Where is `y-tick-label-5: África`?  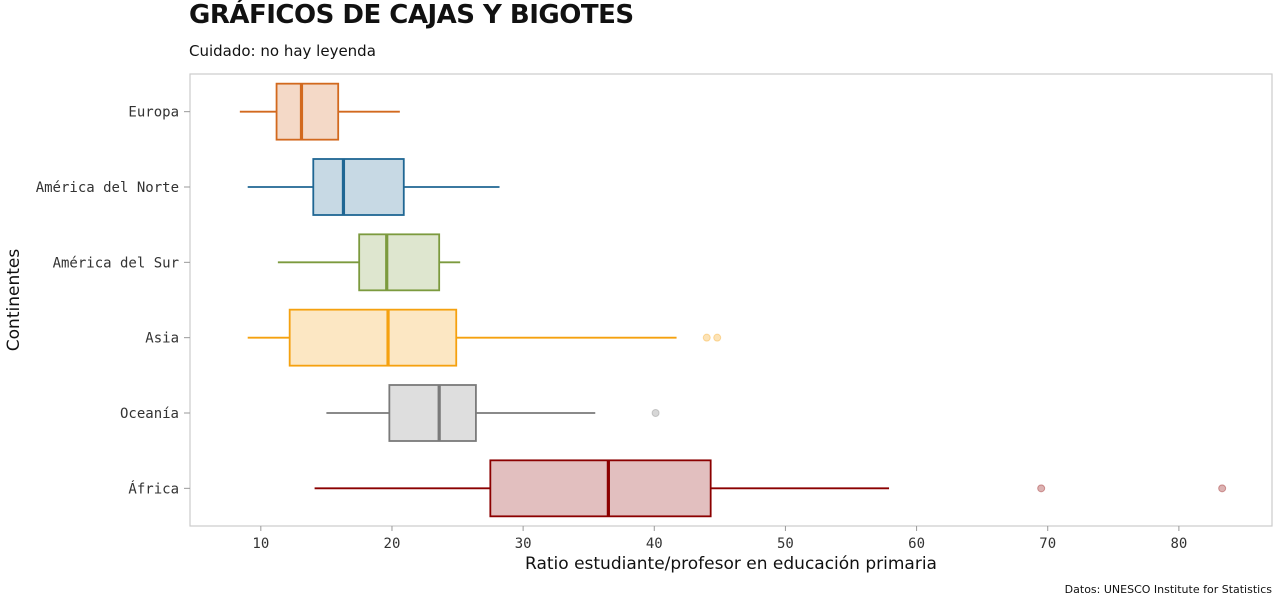
y-tick-label-5: África is located at coordinates (153, 488).